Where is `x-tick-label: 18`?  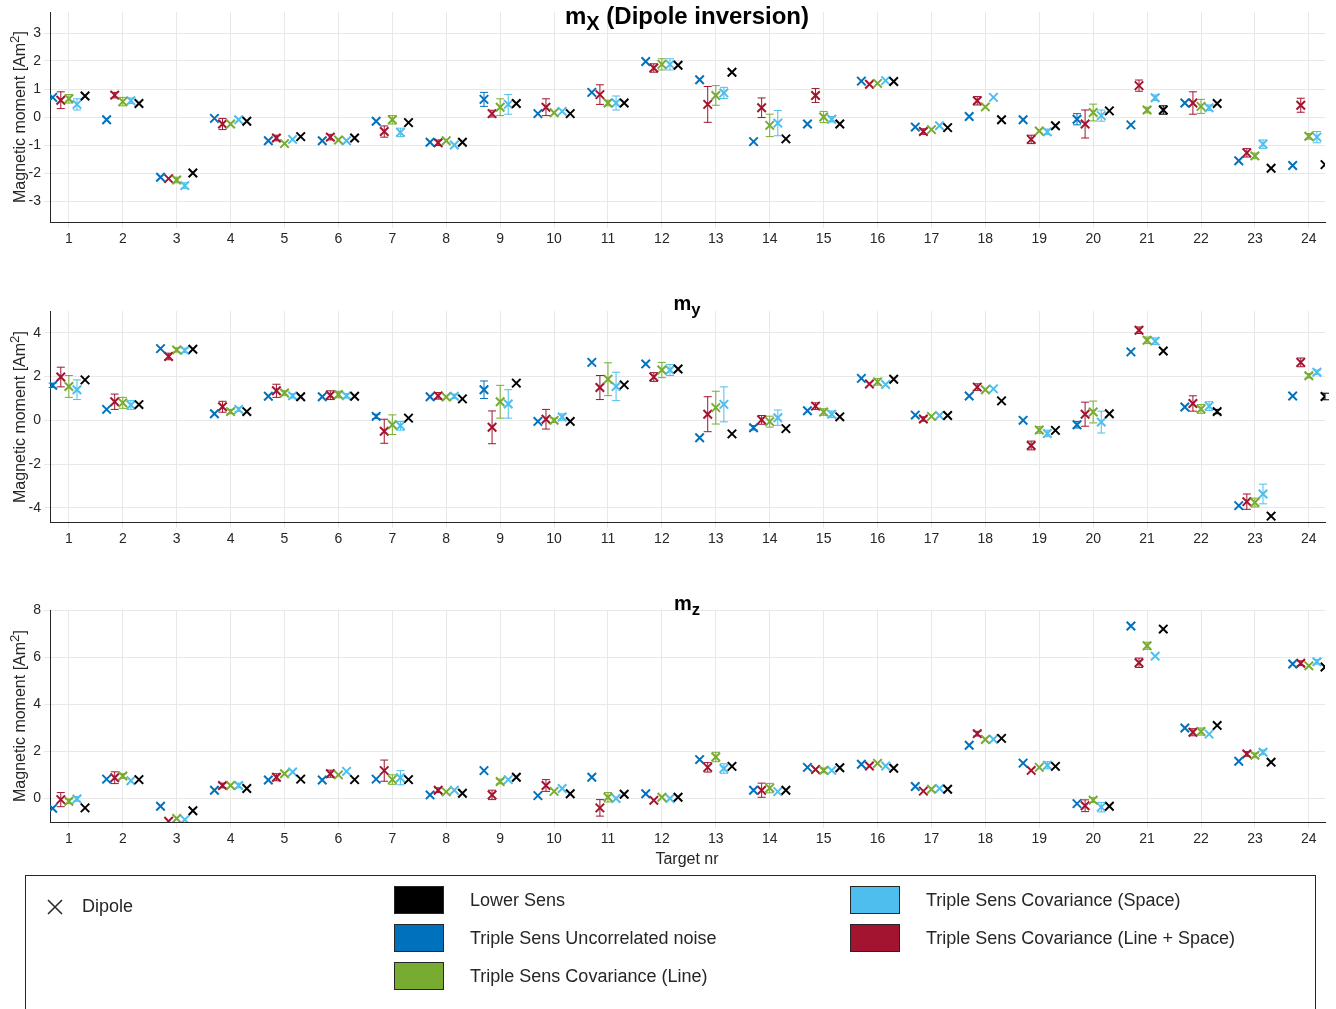 x-tick-label: 18 is located at coordinates (985, 538).